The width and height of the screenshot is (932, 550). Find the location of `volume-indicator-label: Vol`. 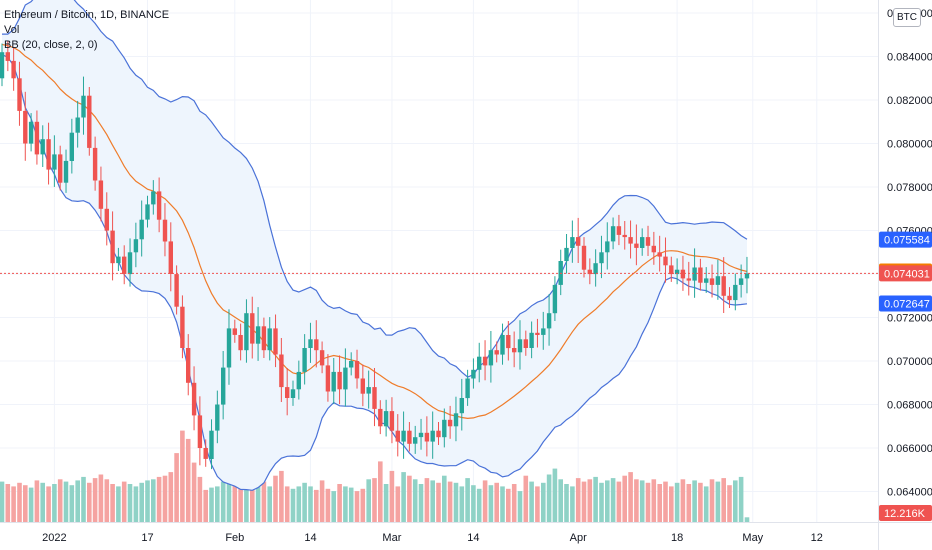

volume-indicator-label: Vol is located at coordinates (12, 30).